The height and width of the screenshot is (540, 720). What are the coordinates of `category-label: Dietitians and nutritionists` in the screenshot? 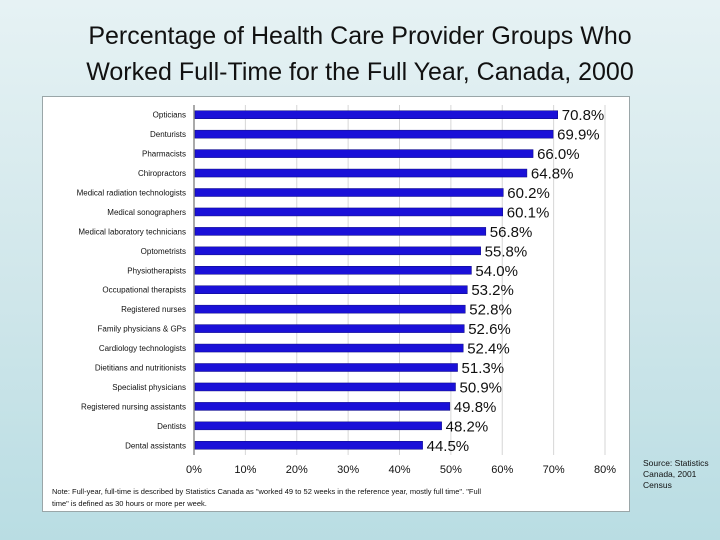 It's located at (140, 368).